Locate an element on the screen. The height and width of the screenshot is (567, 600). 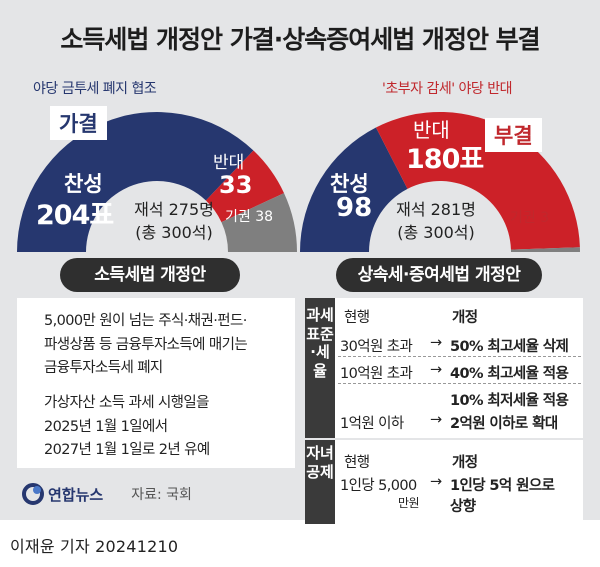
source-text: 자료: 국회 is located at coordinates (161, 495).